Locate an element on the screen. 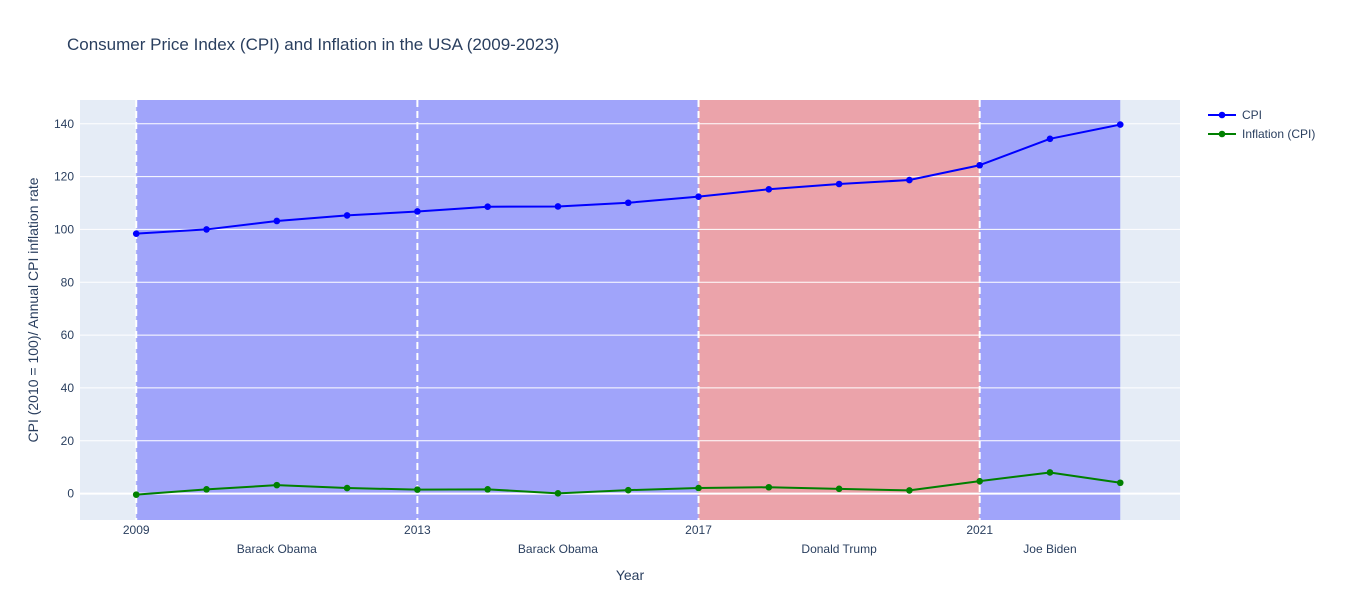 Image resolution: width=1346 pixels, height=605 pixels. y-tick-label: 20 is located at coordinates (68, 441).